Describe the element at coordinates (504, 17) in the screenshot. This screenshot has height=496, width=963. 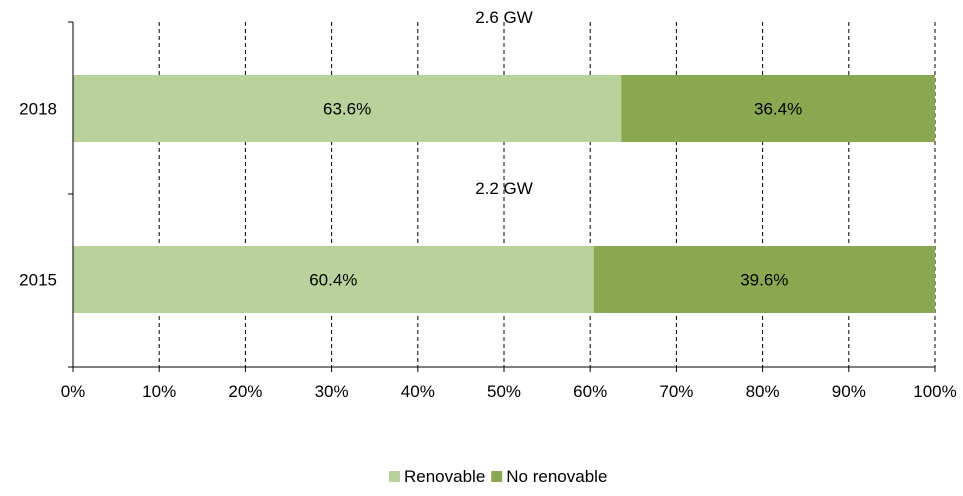
I see `total-label: 2.6 GW` at that location.